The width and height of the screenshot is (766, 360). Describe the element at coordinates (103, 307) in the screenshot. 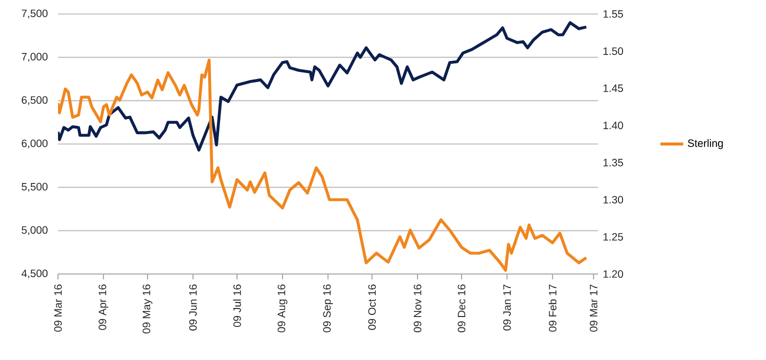

I see `x-tick-label: 09 Apr 16` at that location.